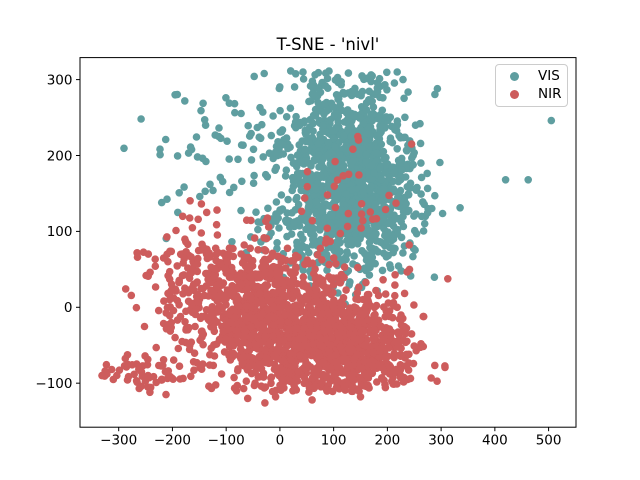  What do you see at coordinates (60, 232) in the screenshot?
I see `y-tick-label: 100` at bounding box center [60, 232].